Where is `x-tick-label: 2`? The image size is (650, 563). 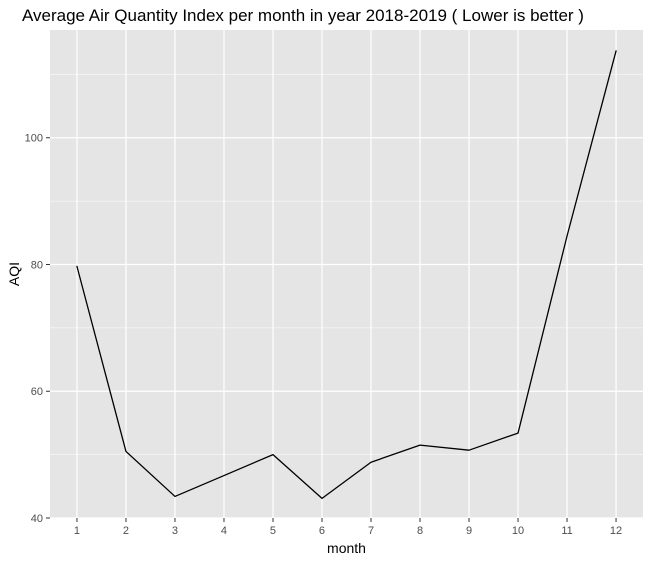 x-tick-label: 2 is located at coordinates (126, 531).